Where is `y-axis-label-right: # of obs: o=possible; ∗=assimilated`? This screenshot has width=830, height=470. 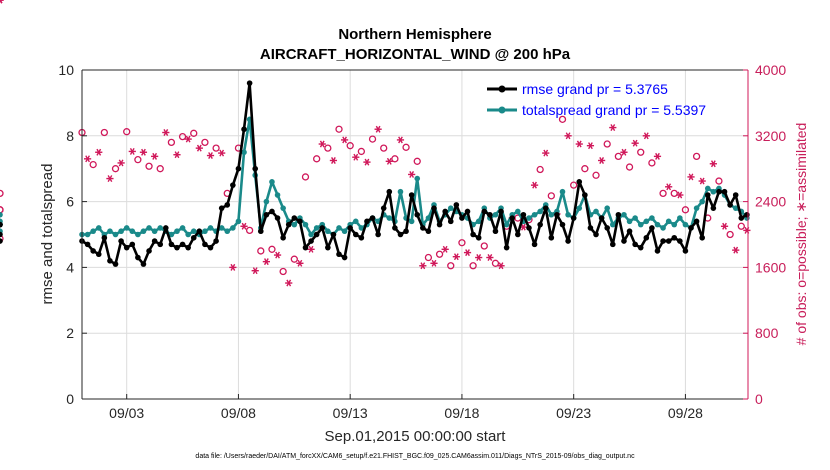
y-axis-label-right: # of obs: o=possible; ∗=assimilated is located at coordinates (801, 234).